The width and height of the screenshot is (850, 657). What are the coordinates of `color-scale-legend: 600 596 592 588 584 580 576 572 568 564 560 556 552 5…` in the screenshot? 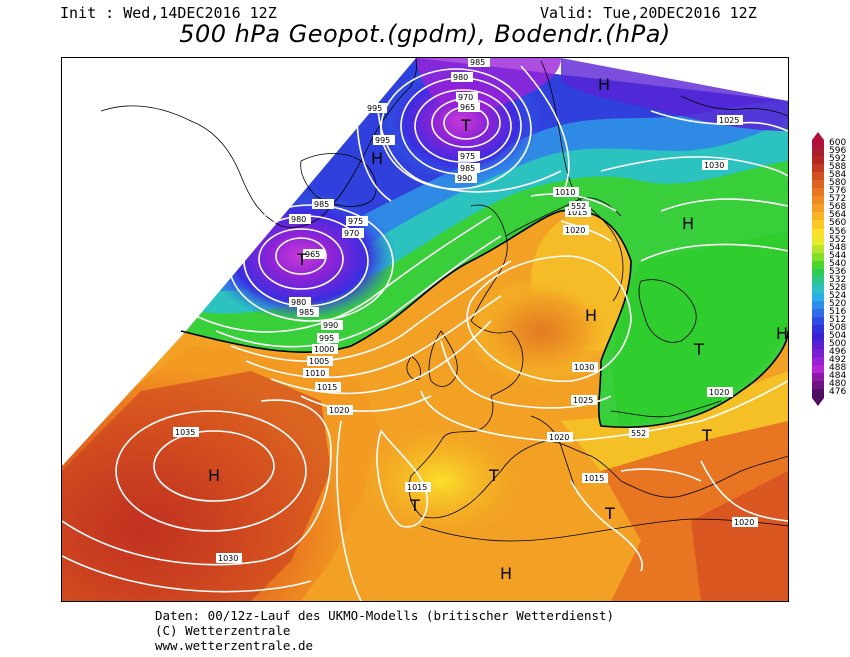 It's located at (829, 269).